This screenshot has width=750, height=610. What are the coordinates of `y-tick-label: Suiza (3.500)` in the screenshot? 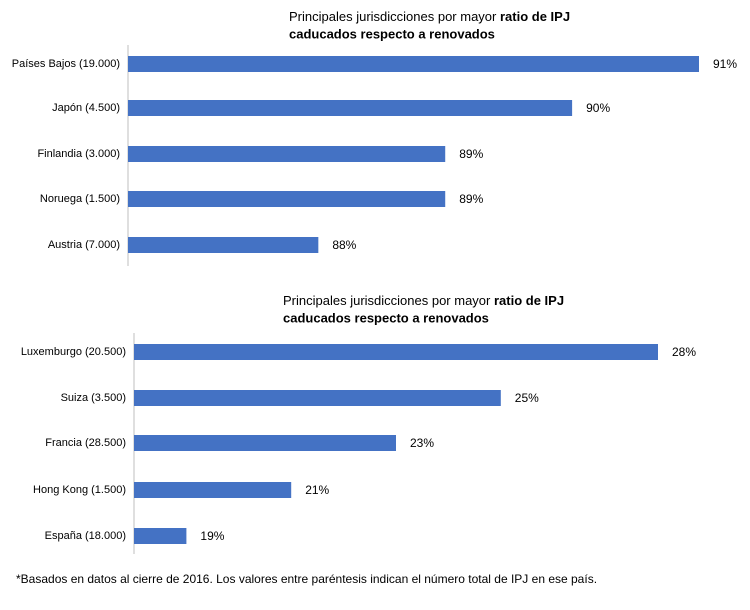 It's located at (93, 398).